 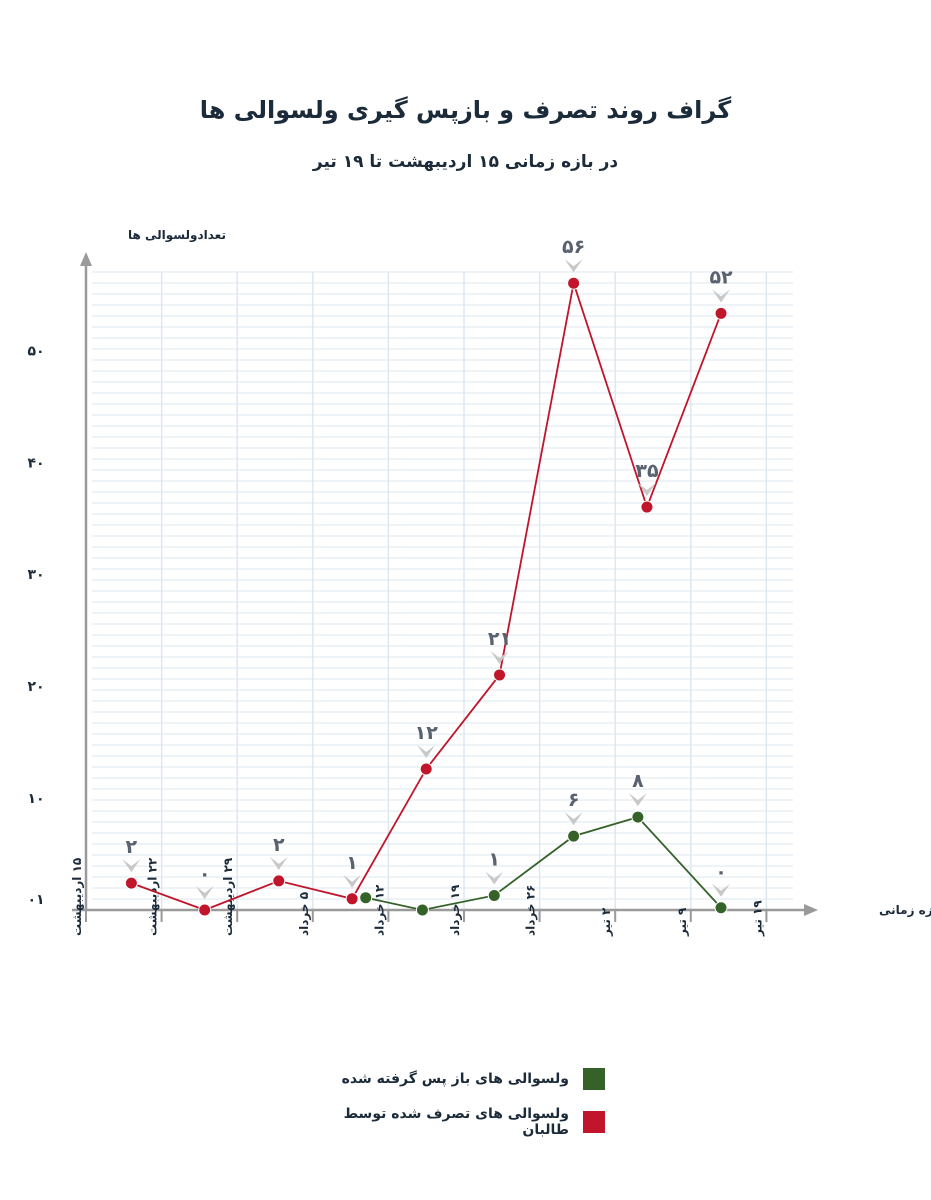 What do you see at coordinates (499, 639) in the screenshot?
I see `data-label: ۲۱` at bounding box center [499, 639].